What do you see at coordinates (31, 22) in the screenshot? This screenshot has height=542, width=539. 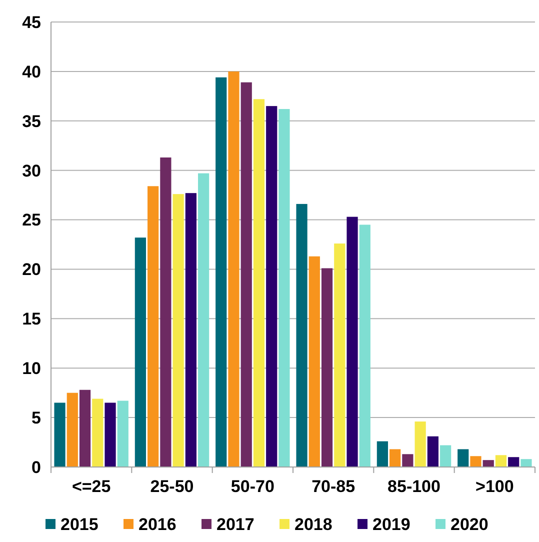 I see `y-tick-label: 45` at bounding box center [31, 22].